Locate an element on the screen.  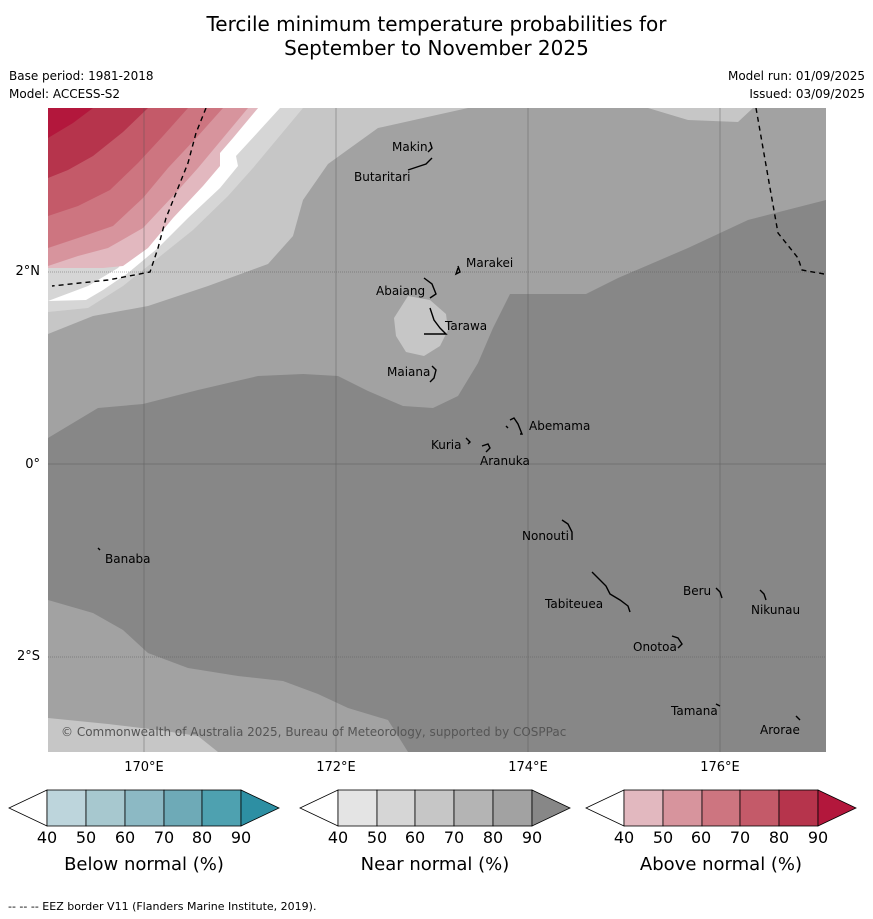
cb-above-tick-90: 90 is located at coordinates (818, 837).